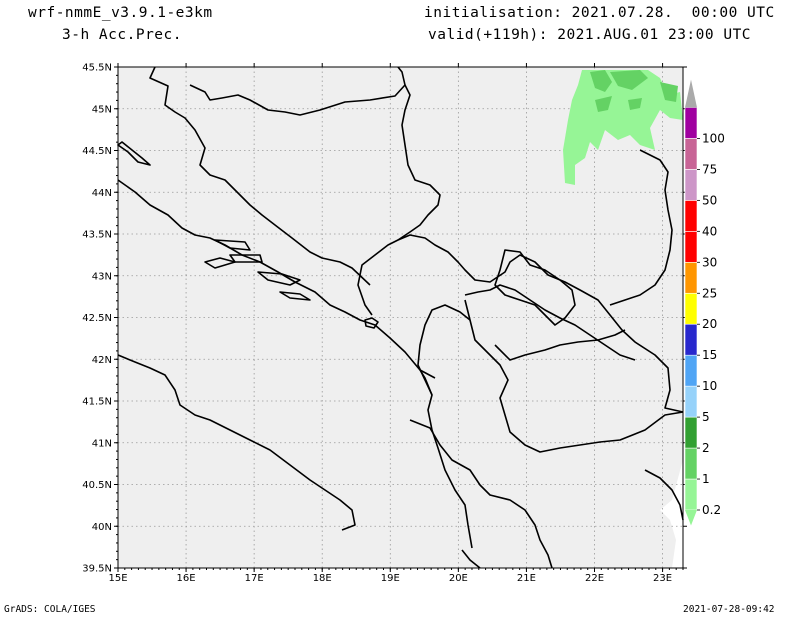 Image resolution: width=800 pixels, height=618 pixels. I want to click on footer-timestamp: 2021-07-28-09:42, so click(729, 609).